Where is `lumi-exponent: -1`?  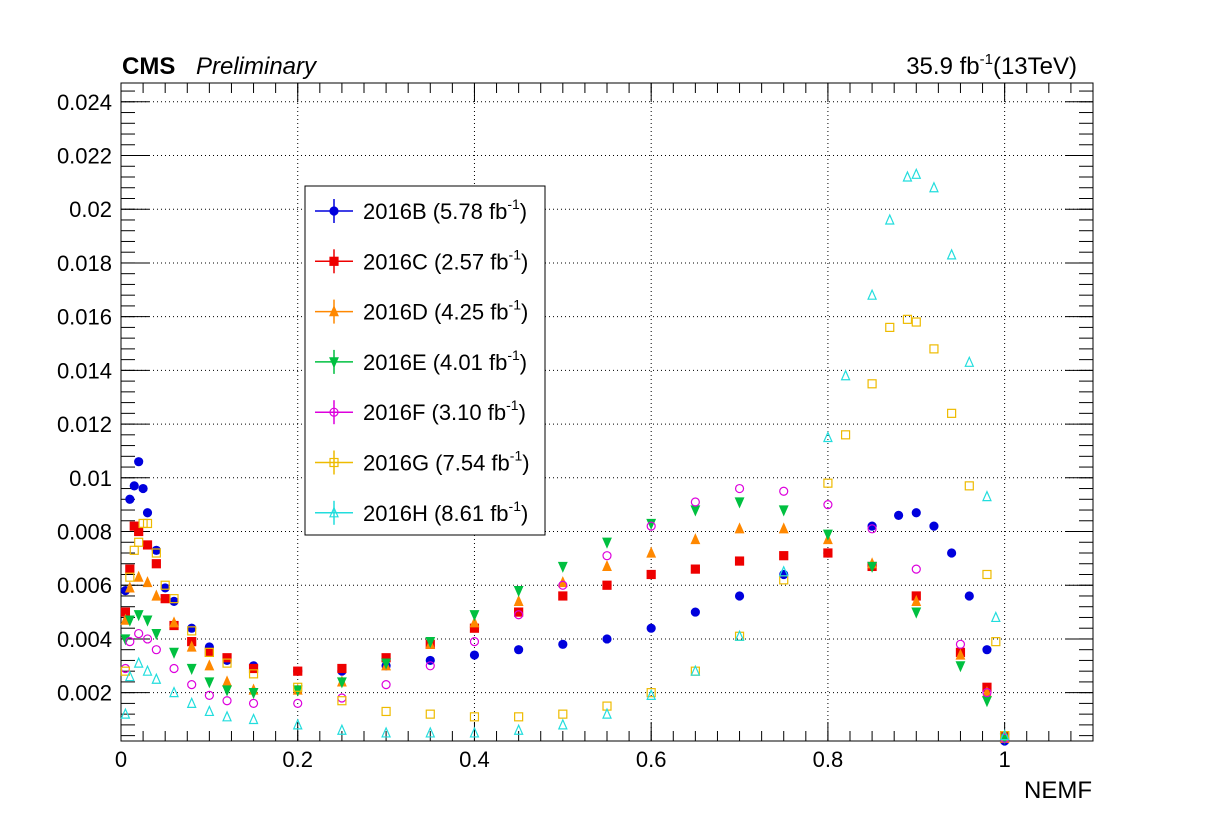
lumi-exponent: -1 is located at coordinates (986, 59).